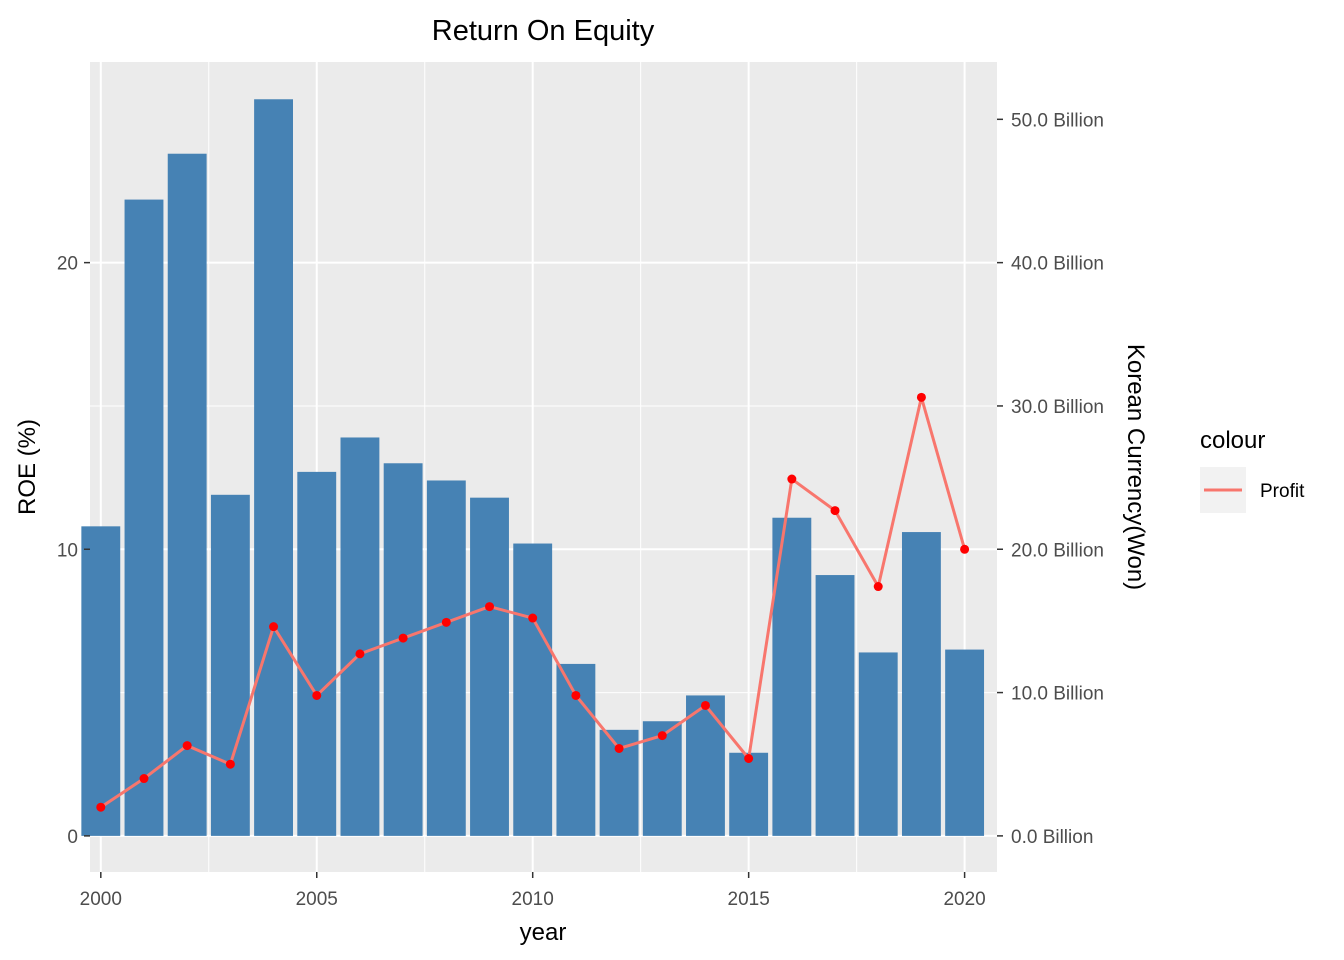 Image resolution: width=1344 pixels, height=960 pixels. Describe the element at coordinates (446, 622) in the screenshot. I see `profit-point-2008` at that location.